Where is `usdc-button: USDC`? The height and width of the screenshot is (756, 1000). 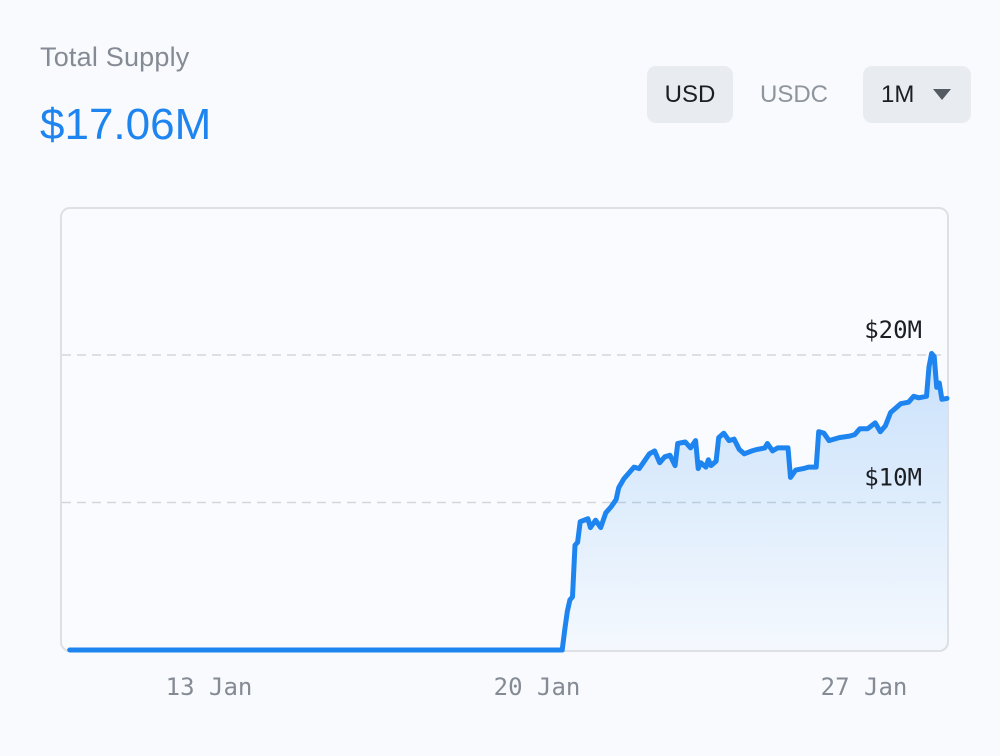
usdc-button: USDC is located at coordinates (793, 94).